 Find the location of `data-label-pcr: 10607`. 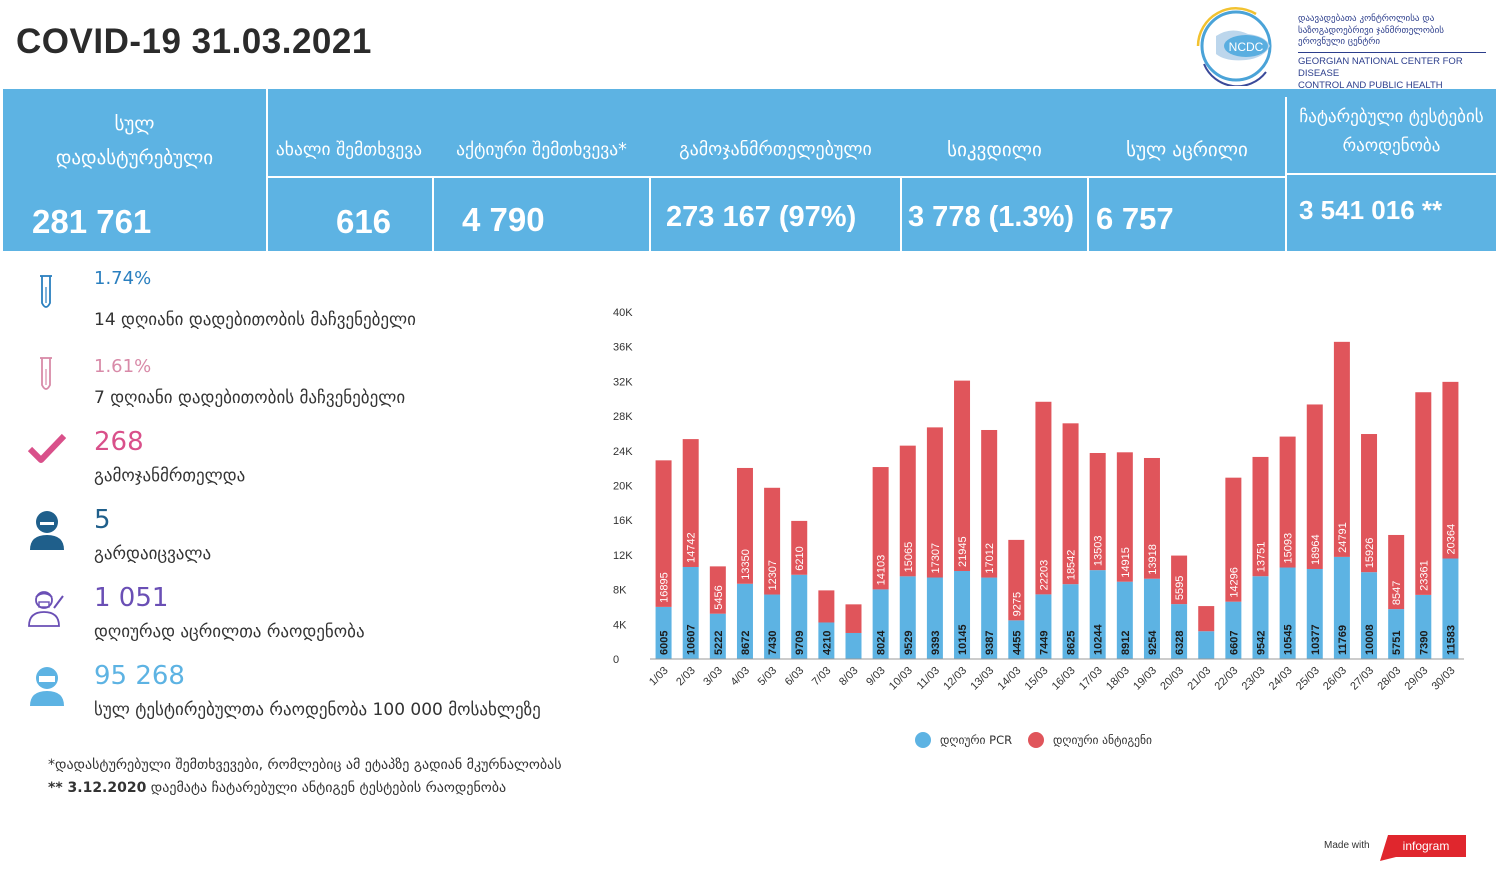

data-label-pcr: 10607 is located at coordinates (692, 639).